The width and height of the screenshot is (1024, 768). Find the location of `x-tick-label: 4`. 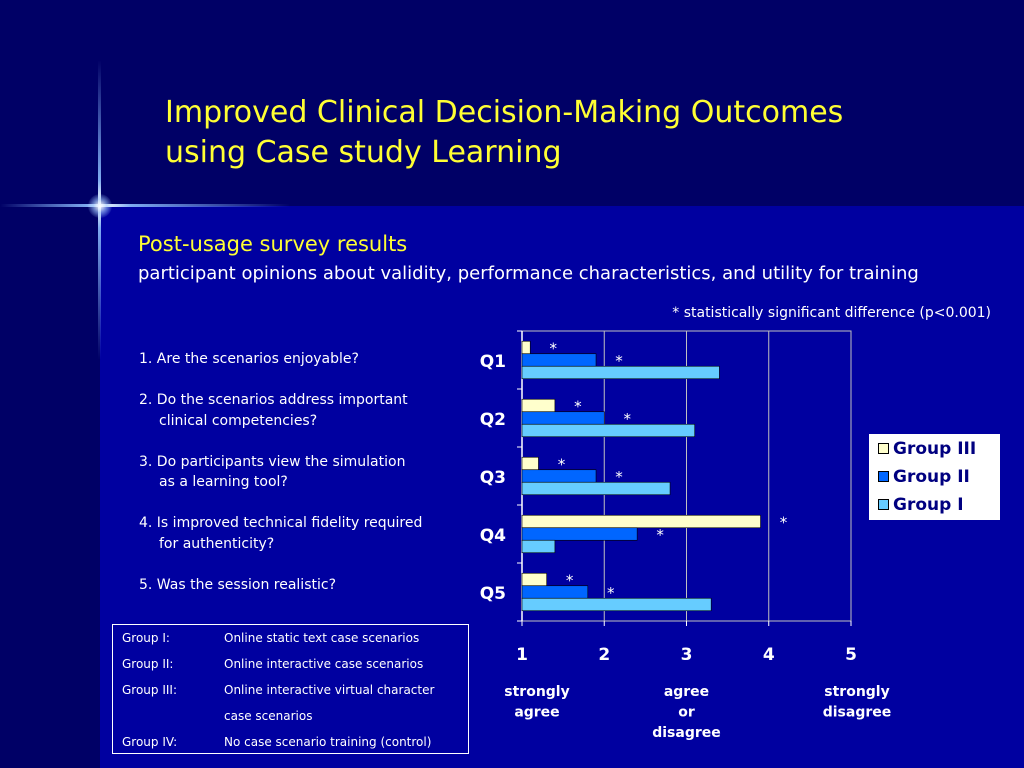

x-tick-label: 4 is located at coordinates (769, 655).